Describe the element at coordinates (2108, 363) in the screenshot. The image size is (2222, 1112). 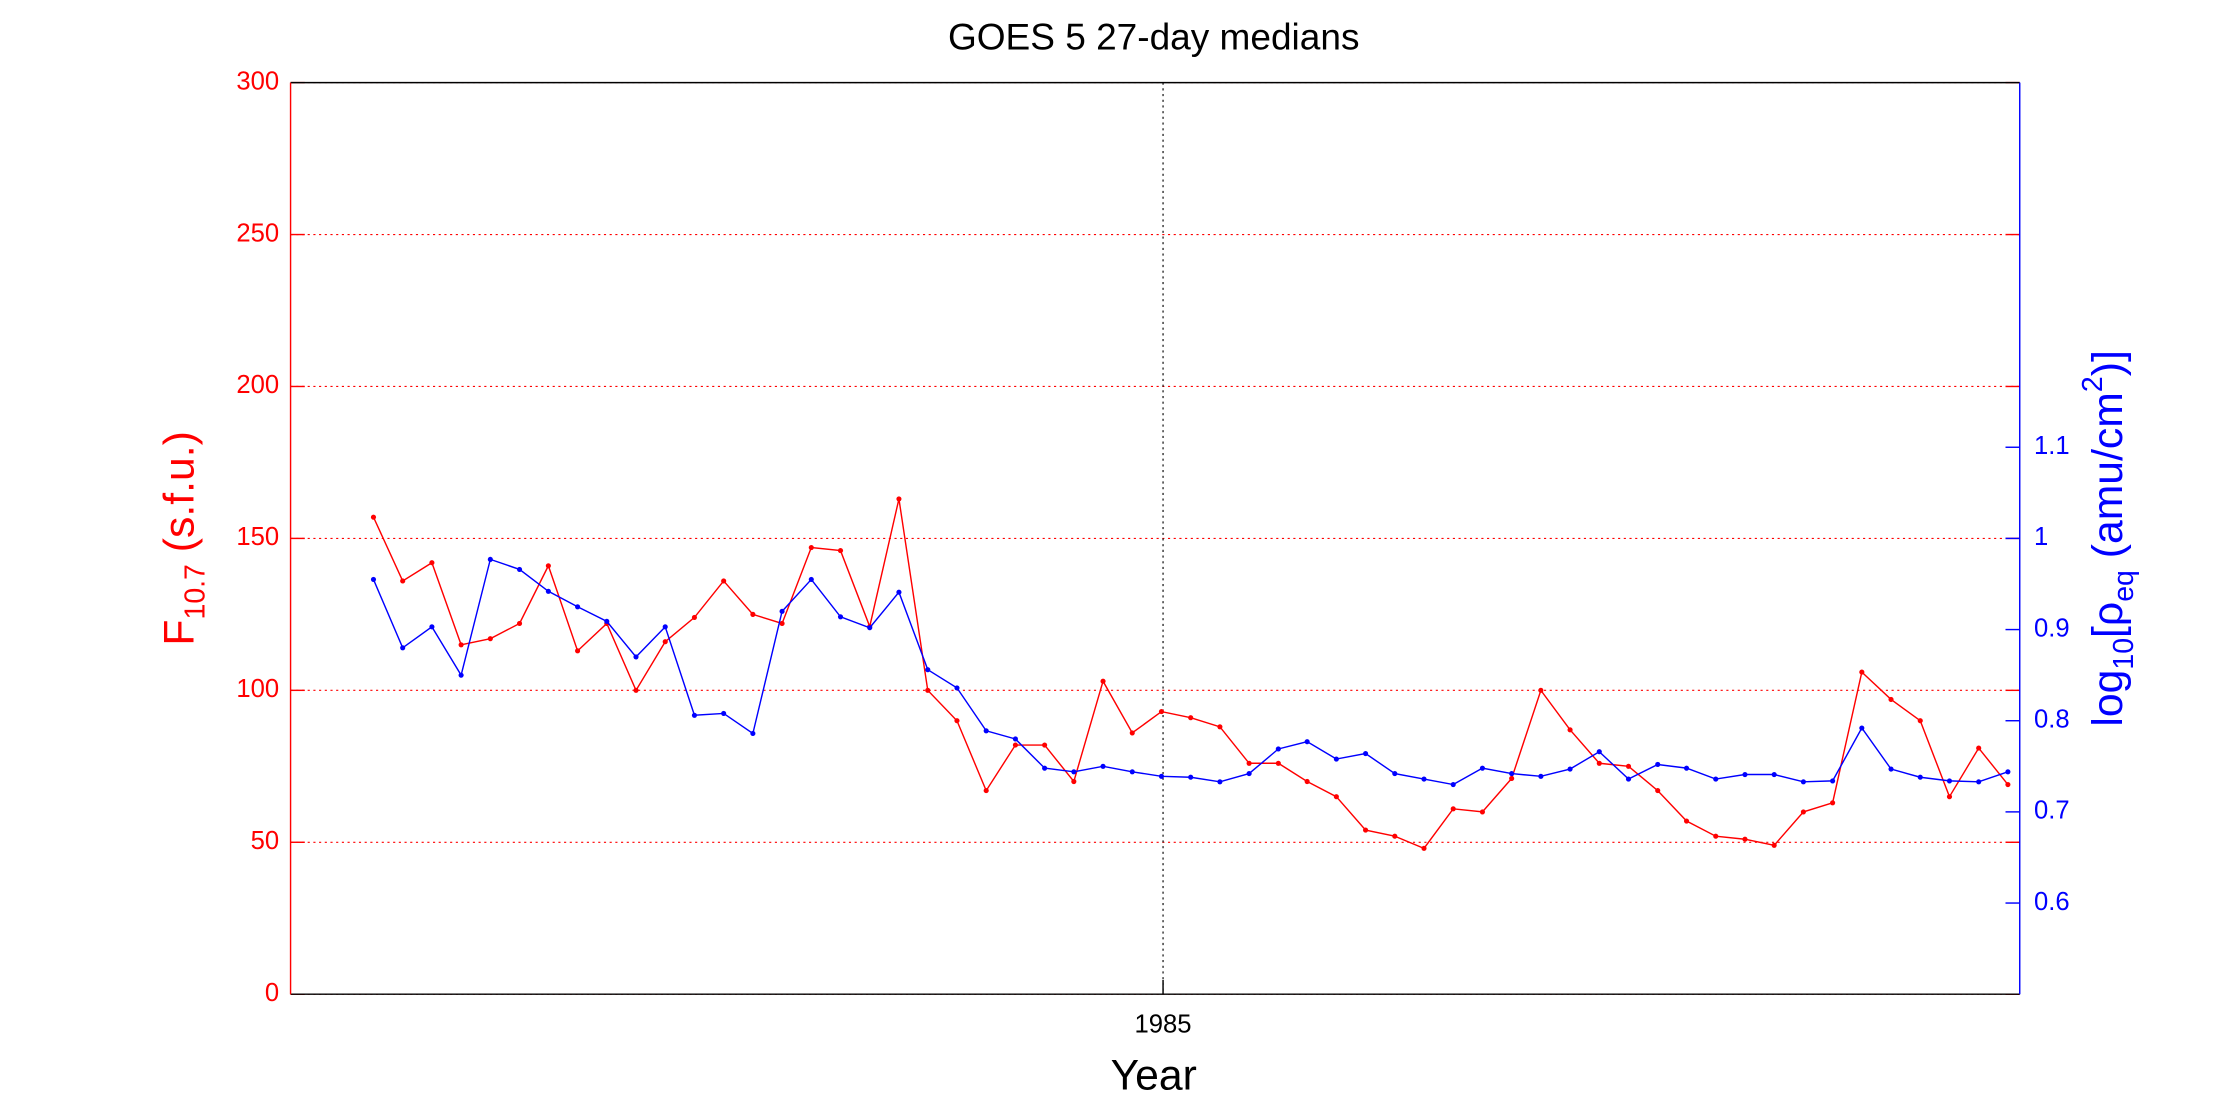
I see `y2-label-part: )]` at that location.